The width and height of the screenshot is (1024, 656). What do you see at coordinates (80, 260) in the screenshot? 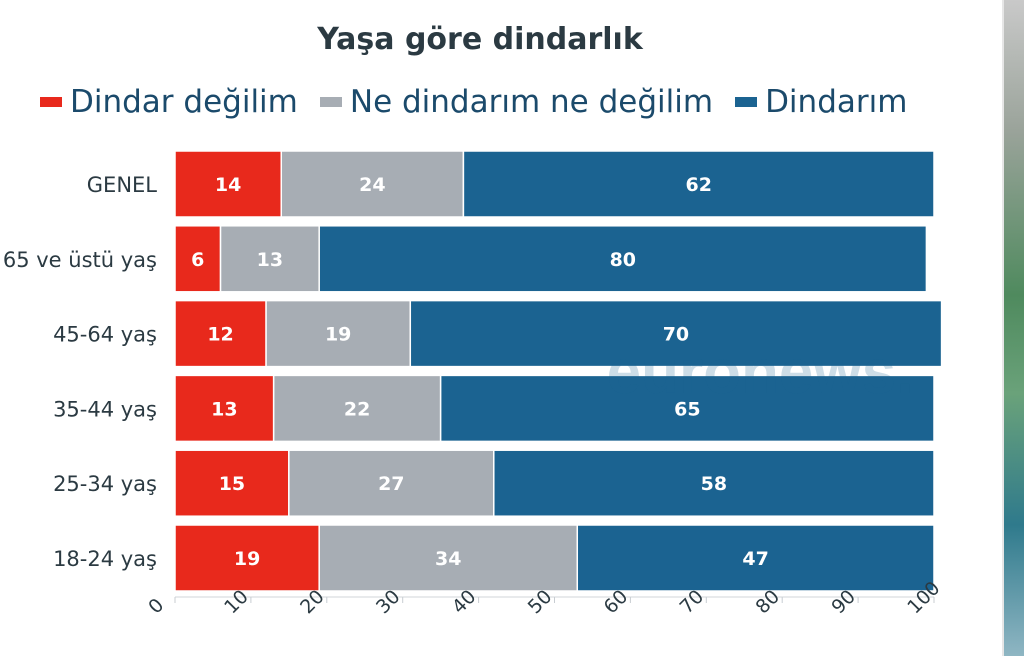
I see `category-label-1: 65 ve üstü yaş` at bounding box center [80, 260].